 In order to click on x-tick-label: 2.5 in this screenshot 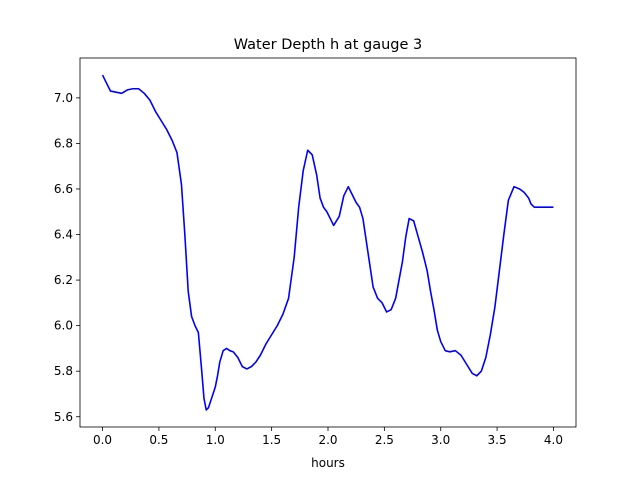, I will do `click(384, 440)`.